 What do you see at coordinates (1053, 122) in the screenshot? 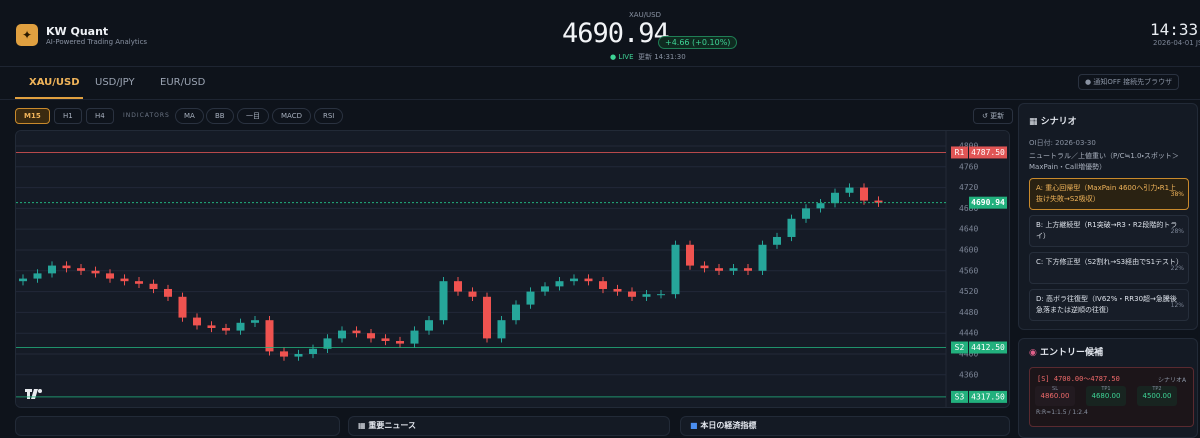
I see `panel-title: ▦ シナリオ` at bounding box center [1053, 122].